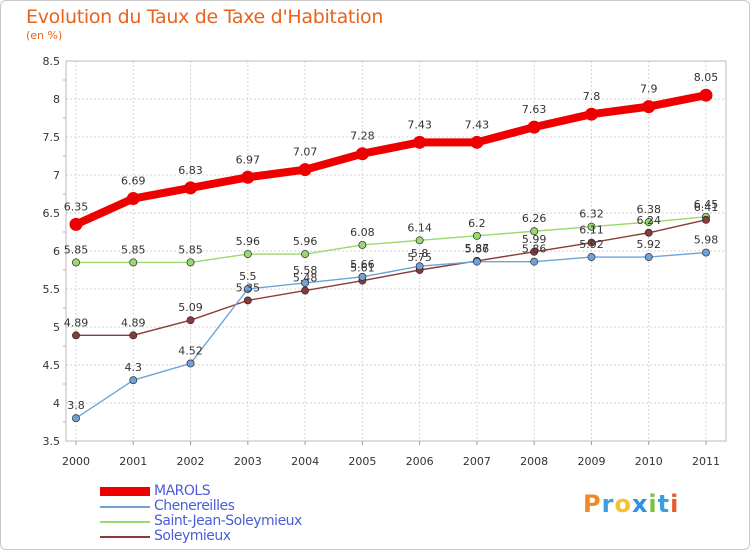 The width and height of the screenshot is (750, 550). Describe the element at coordinates (477, 124) in the screenshot. I see `data-label-marols: 7.43` at that location.